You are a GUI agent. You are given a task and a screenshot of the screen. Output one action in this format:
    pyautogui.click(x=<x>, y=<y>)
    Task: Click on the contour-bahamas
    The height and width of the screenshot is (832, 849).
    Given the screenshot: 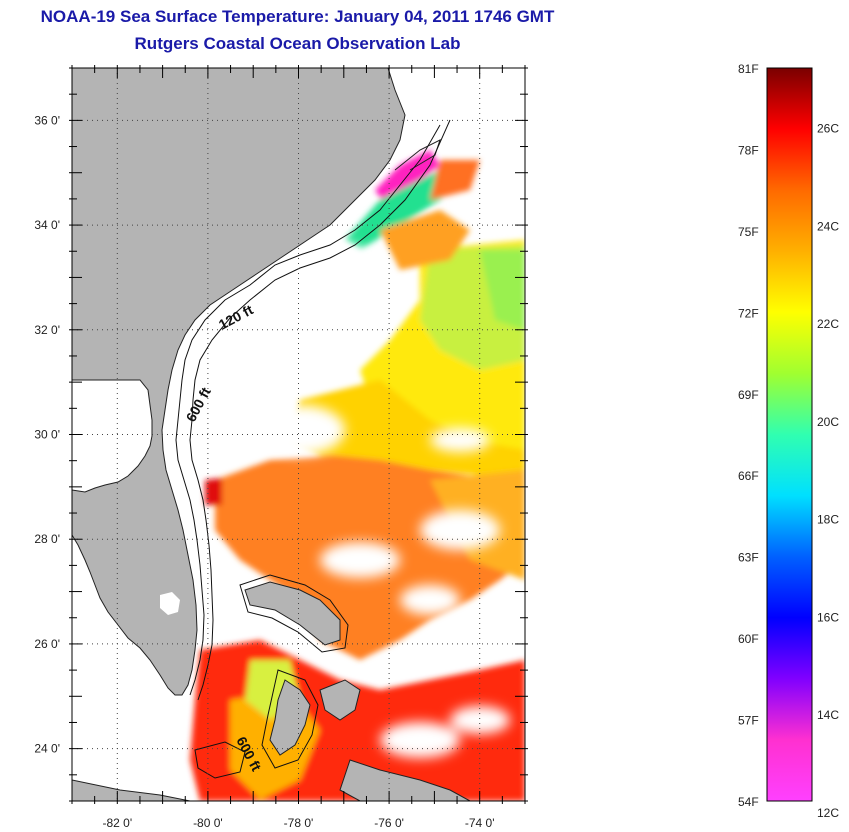 What is the action you would take?
    pyautogui.click(x=294, y=613)
    